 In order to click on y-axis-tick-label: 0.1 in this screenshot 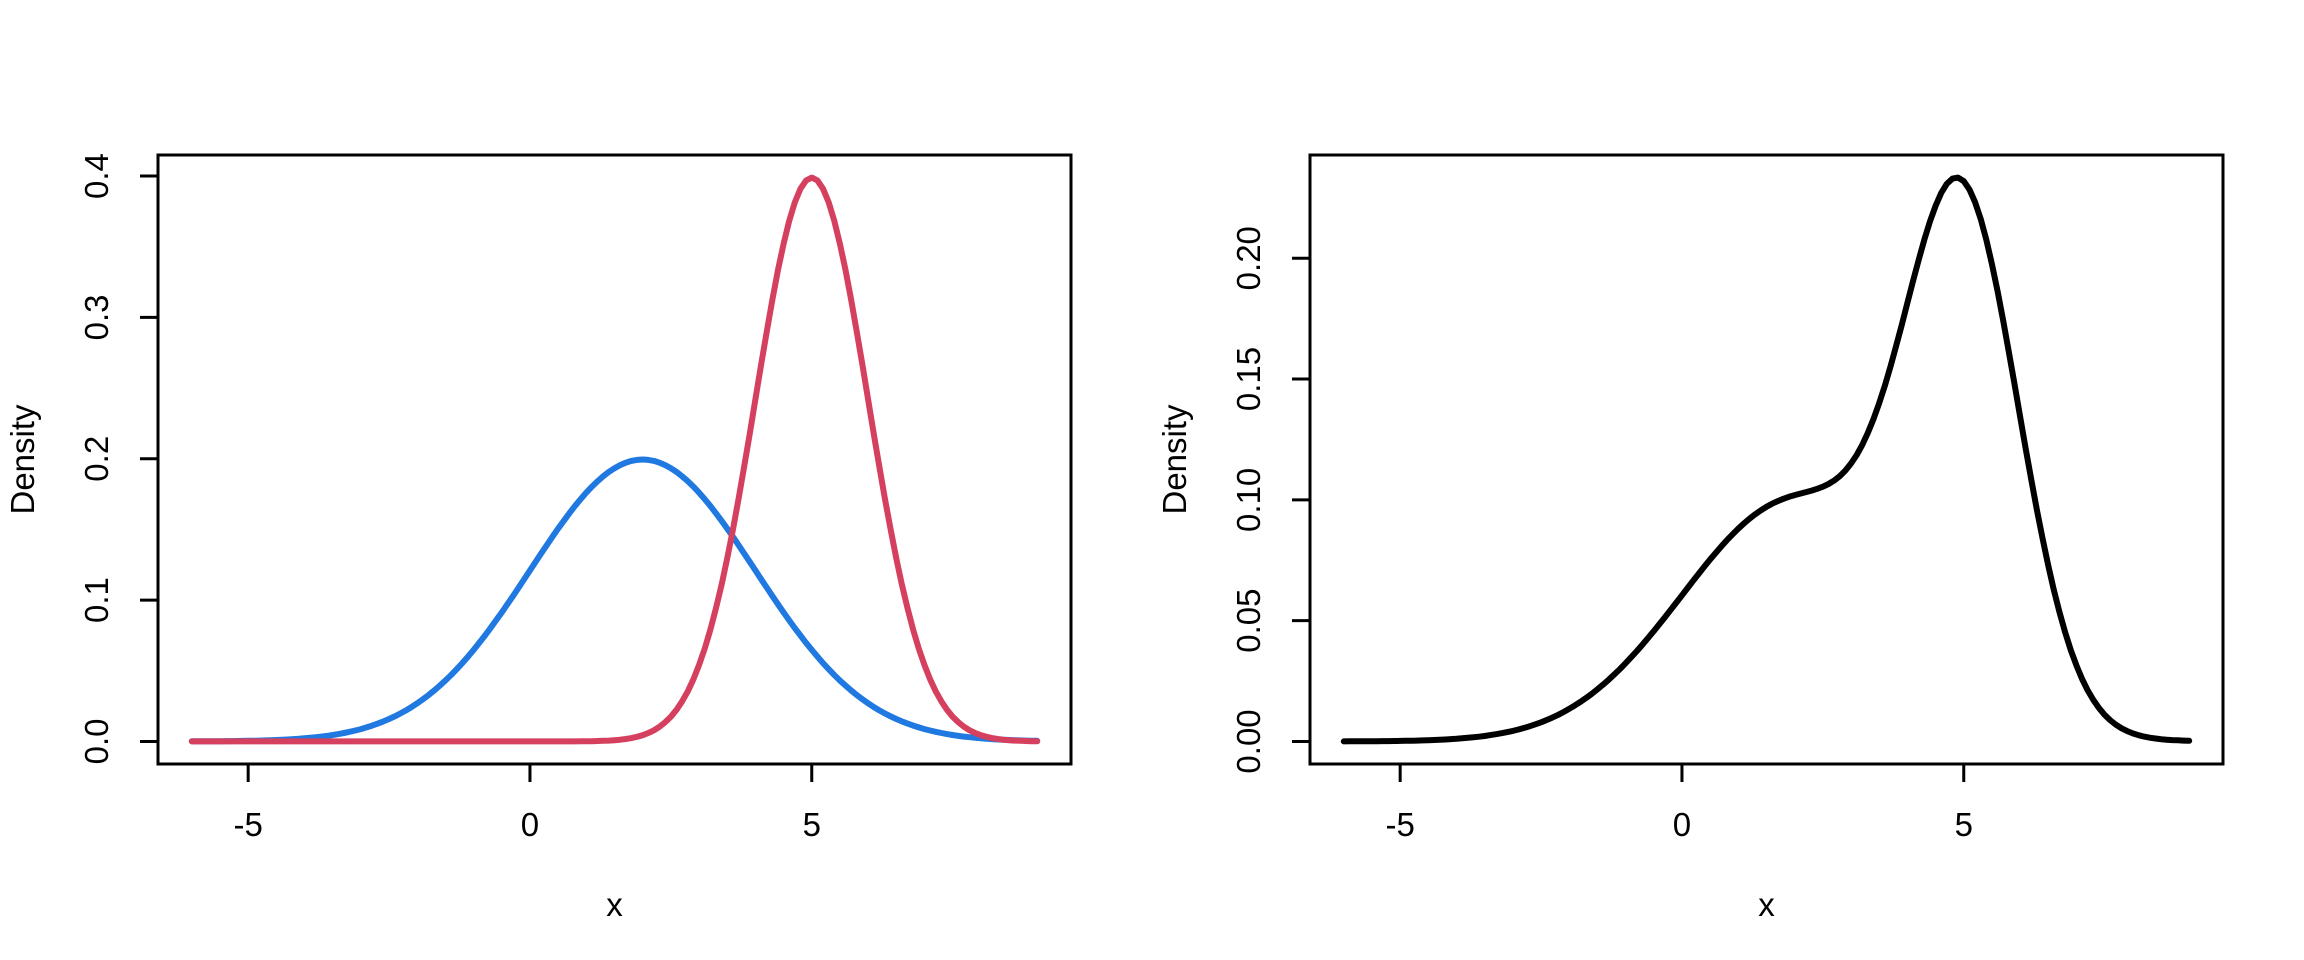, I will do `click(96, 600)`.